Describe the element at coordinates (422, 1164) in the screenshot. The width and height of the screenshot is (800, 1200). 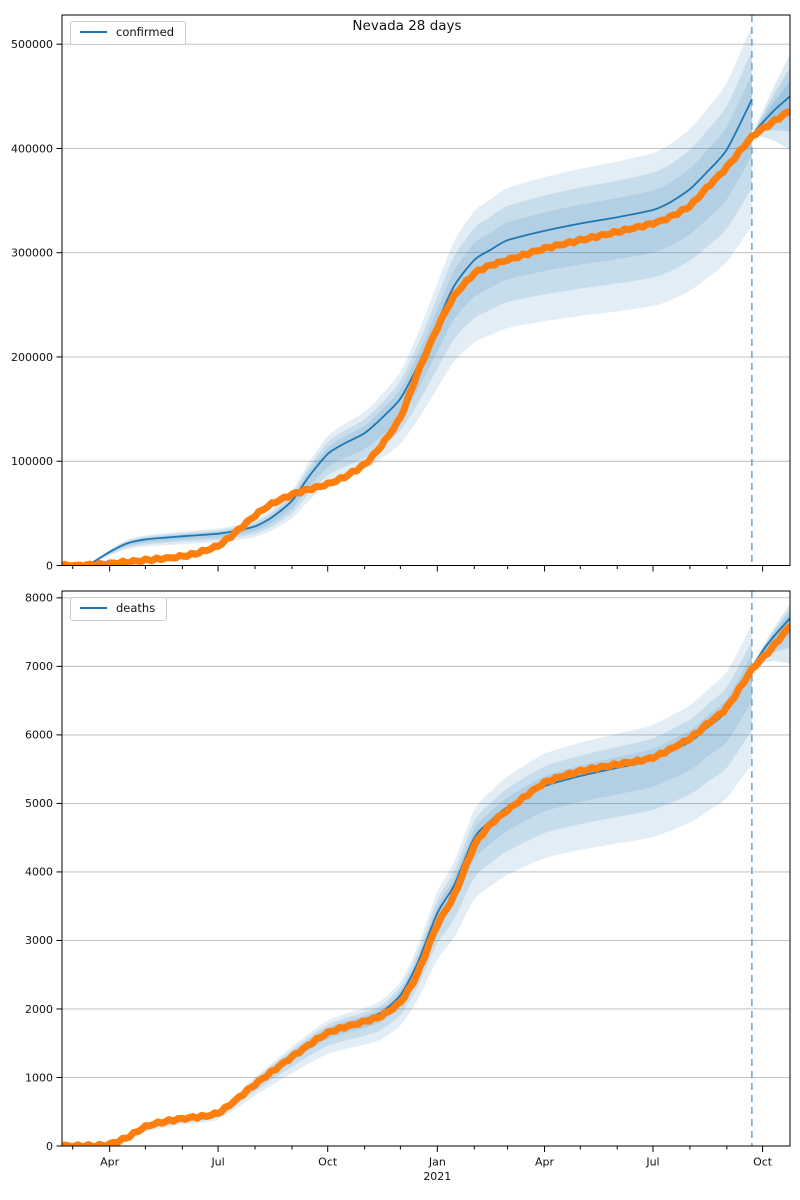
I see `x-axis: Apr Jul Oct Jan Apr Jul Oct 2021` at that location.